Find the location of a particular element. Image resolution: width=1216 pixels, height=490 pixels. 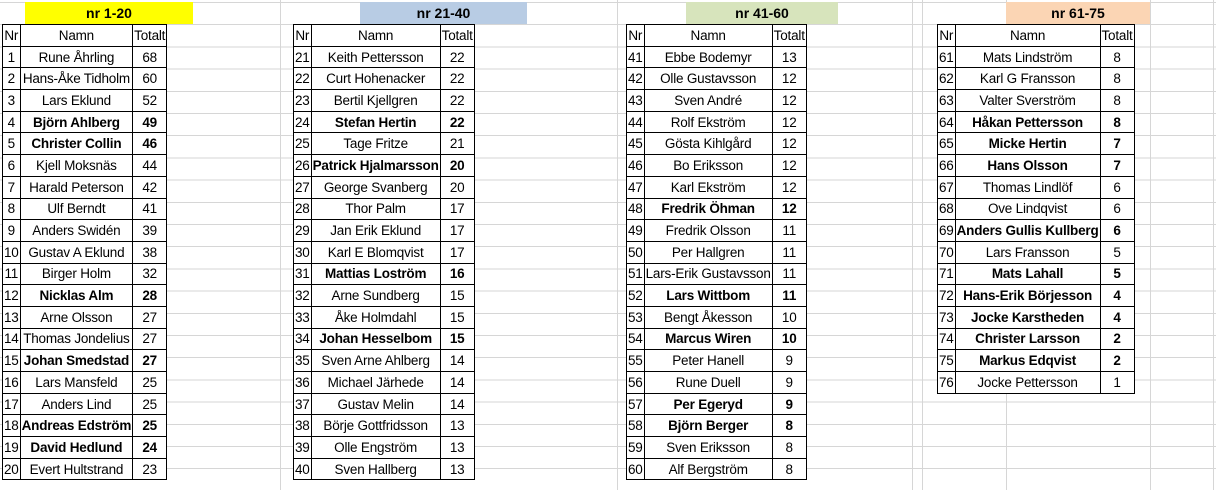

rank-cell: 45 is located at coordinates (635, 144).